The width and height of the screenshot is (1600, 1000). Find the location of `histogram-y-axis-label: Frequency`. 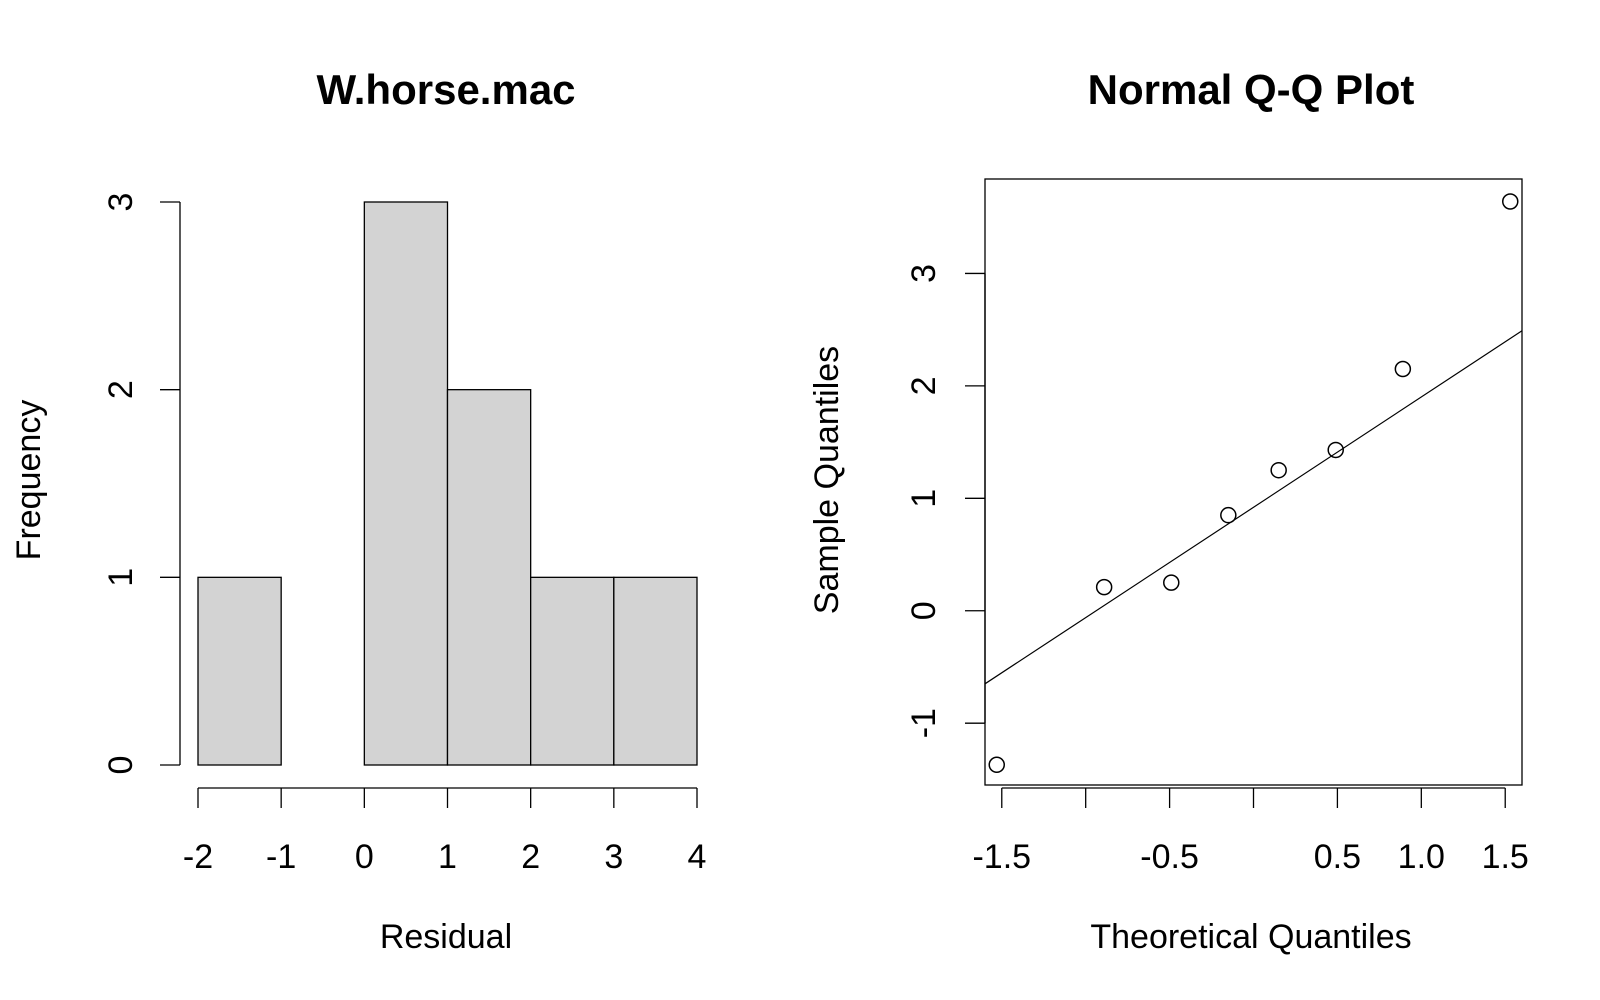

histogram-y-axis-label: Frequency is located at coordinates (29, 480).